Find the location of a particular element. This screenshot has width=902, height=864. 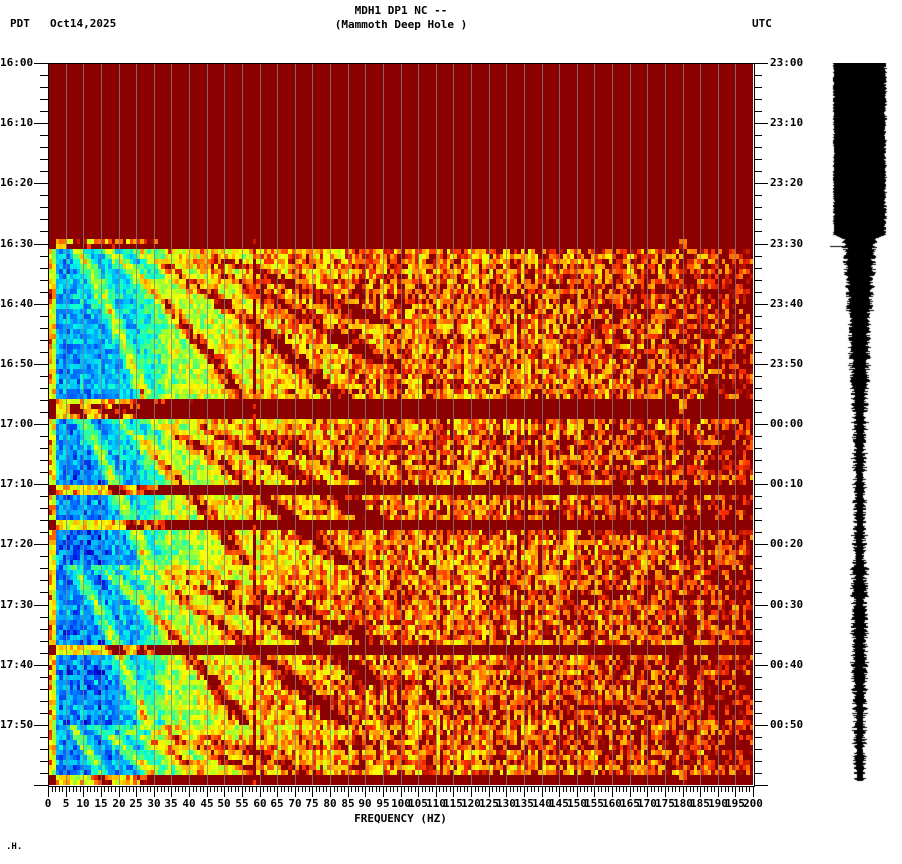

freq-label: 150 is located at coordinates (577, 803).